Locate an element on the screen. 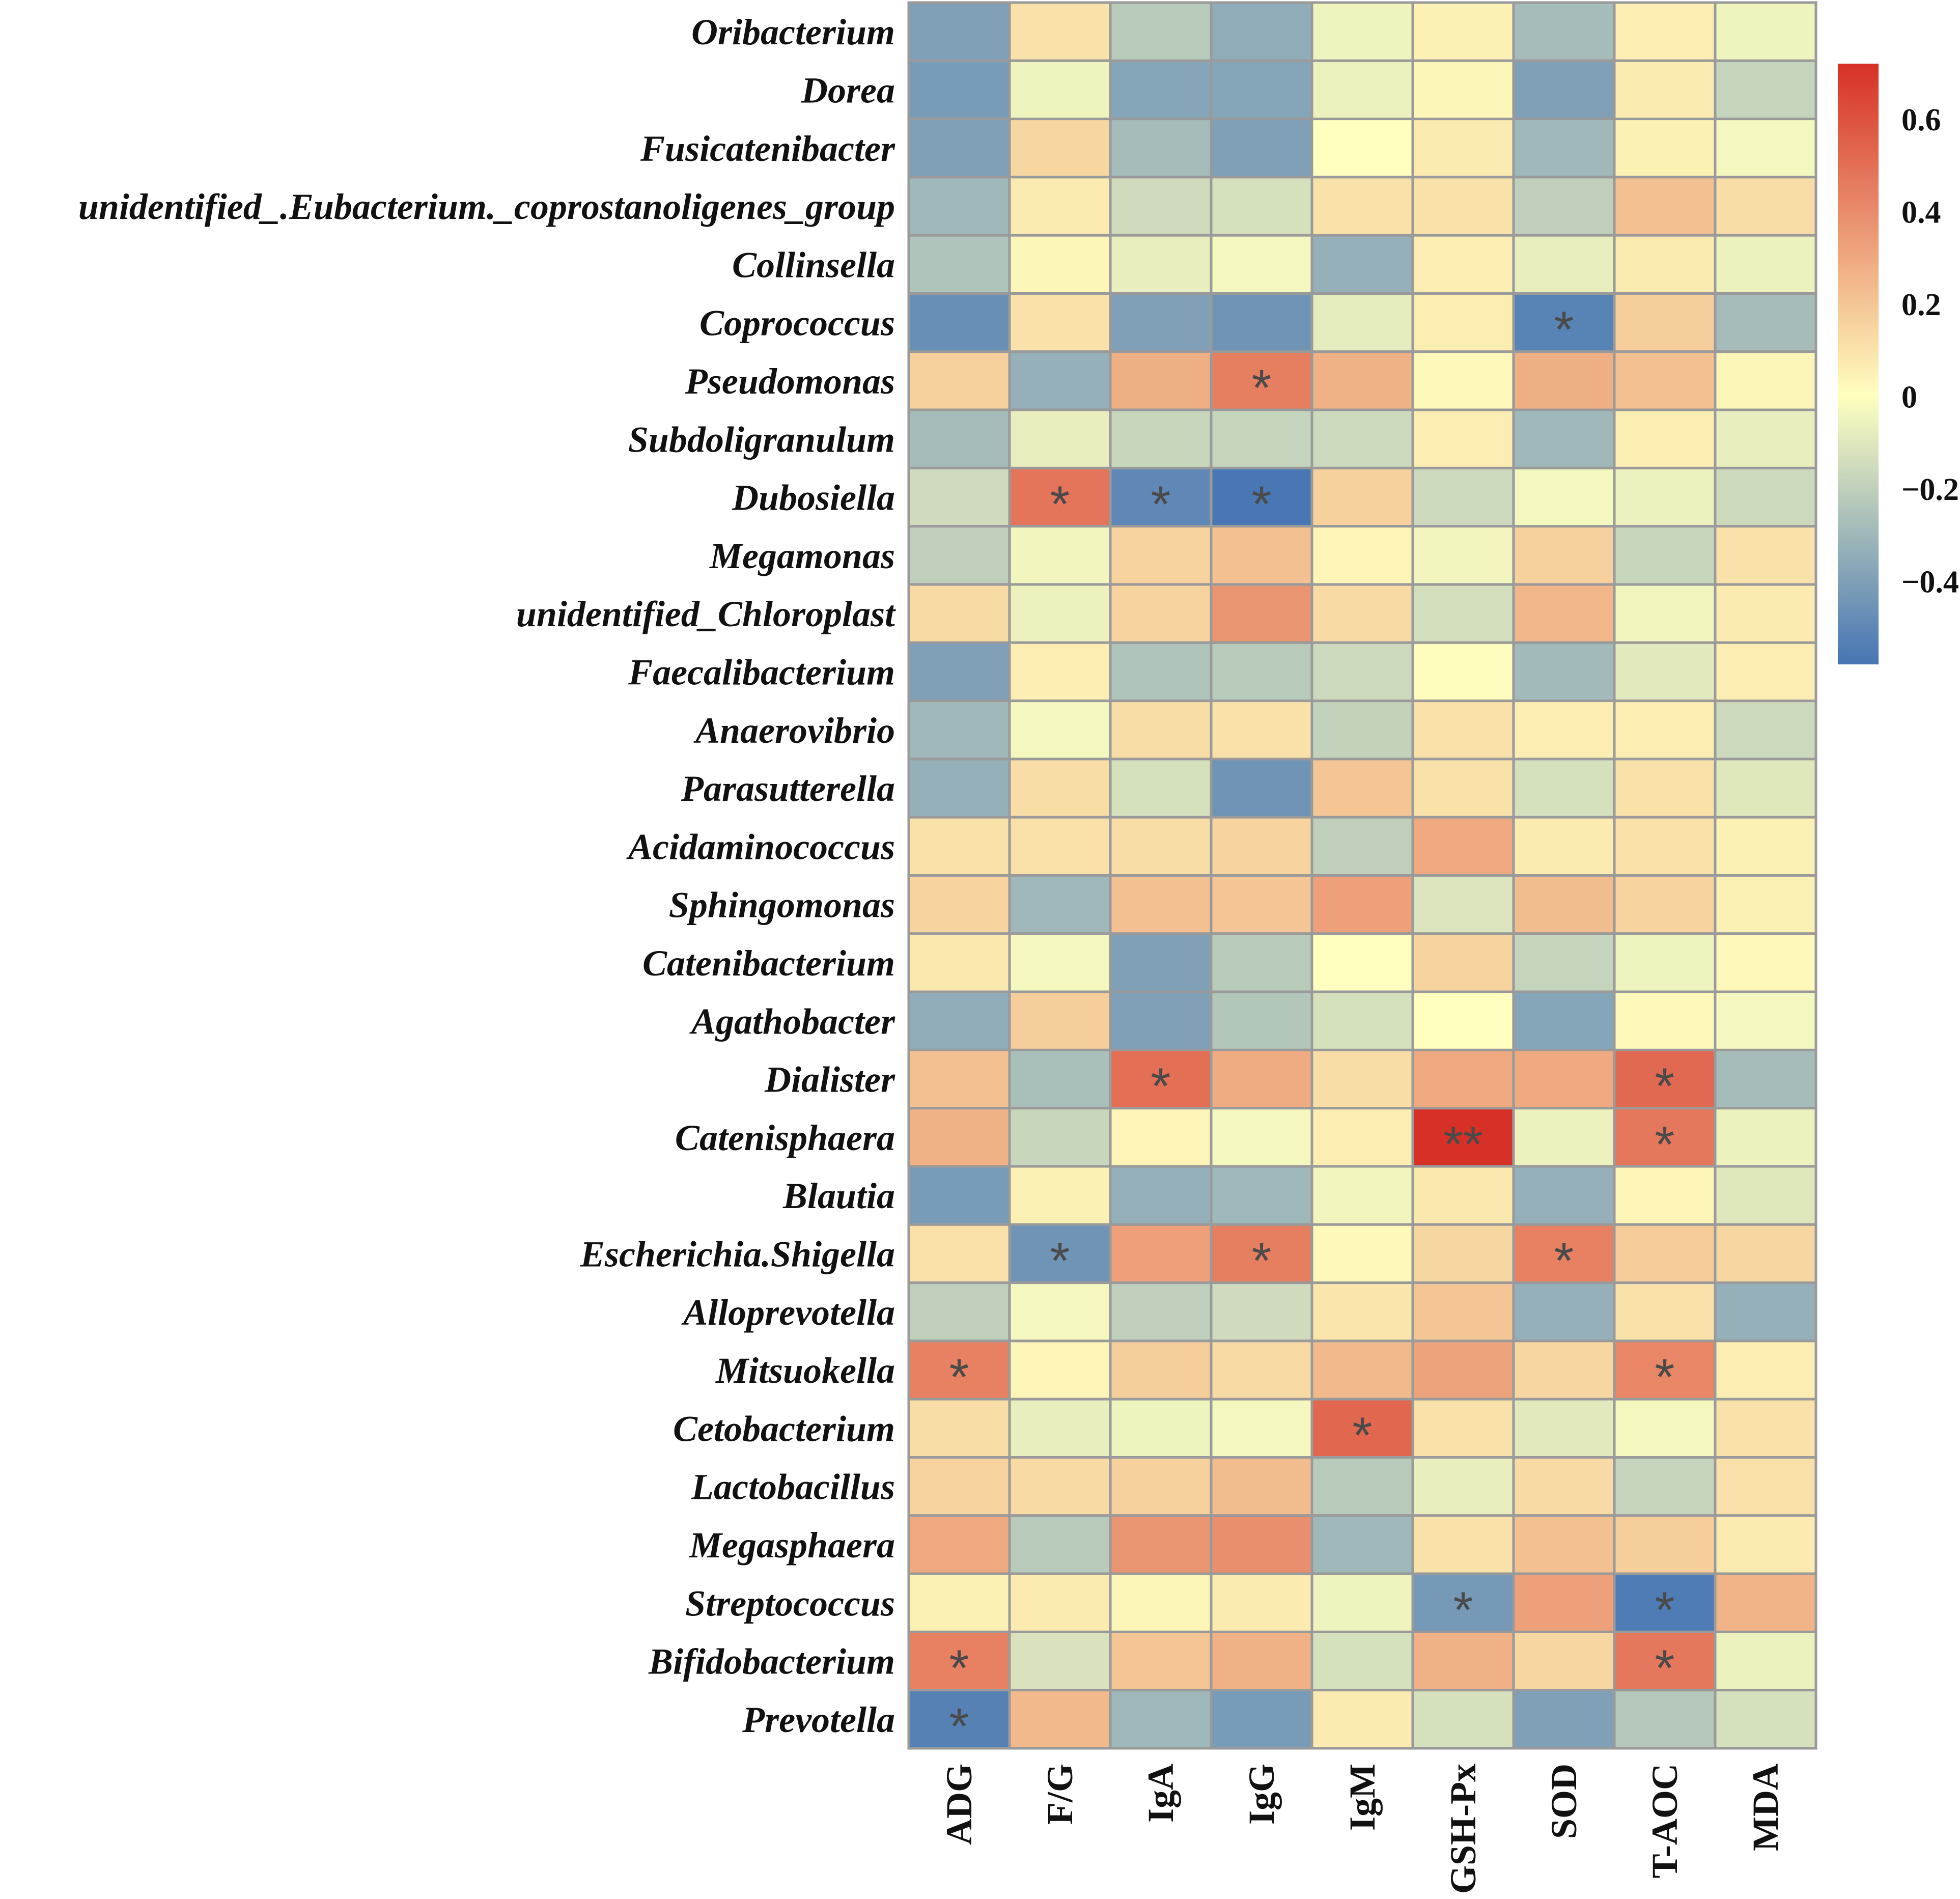 The height and width of the screenshot is (1899, 1960). row-label: Mitsuokella is located at coordinates (805, 1370).